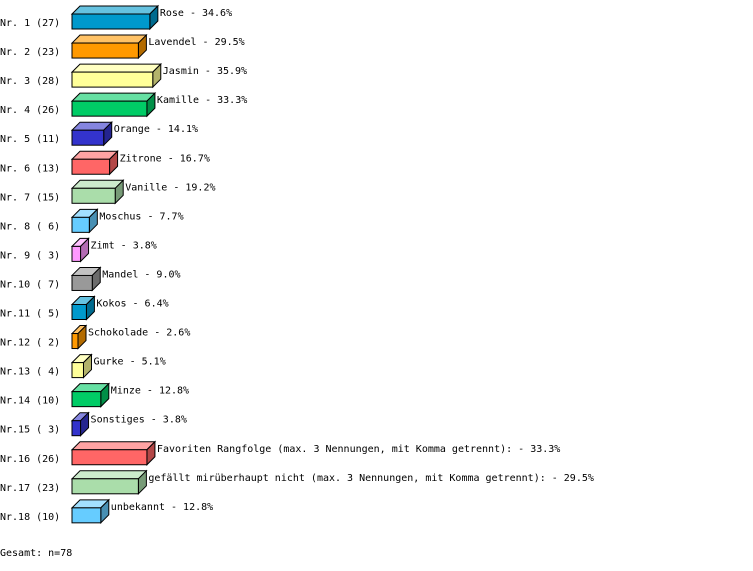 This screenshot has width=753, height=571. Describe the element at coordinates (165, 158) in the screenshot. I see `data-label: Zitrone - 16.7%` at that location.